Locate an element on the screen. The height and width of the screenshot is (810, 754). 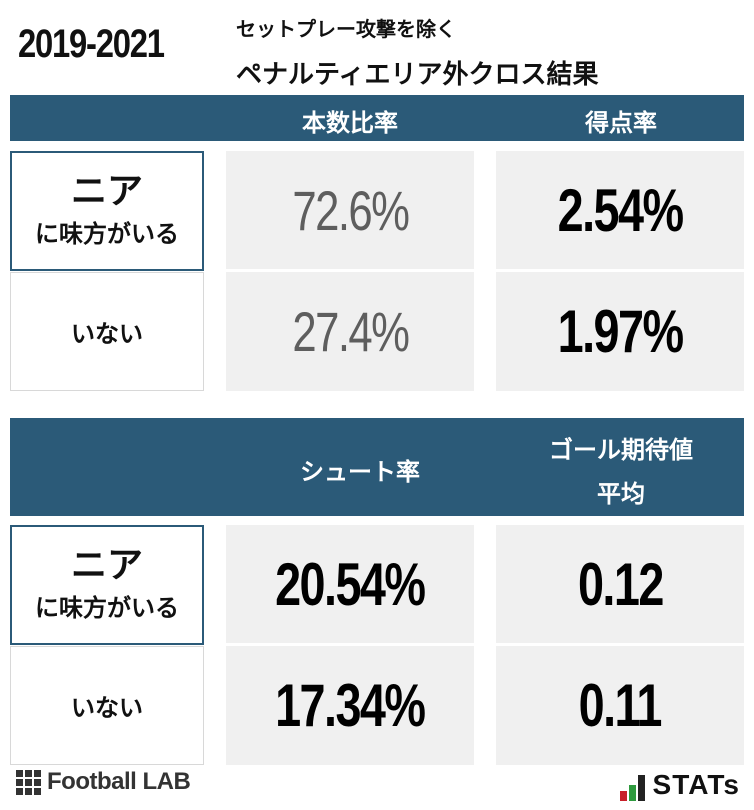
table2-row2-shot-rate: 17.34% is located at coordinates (350, 705).